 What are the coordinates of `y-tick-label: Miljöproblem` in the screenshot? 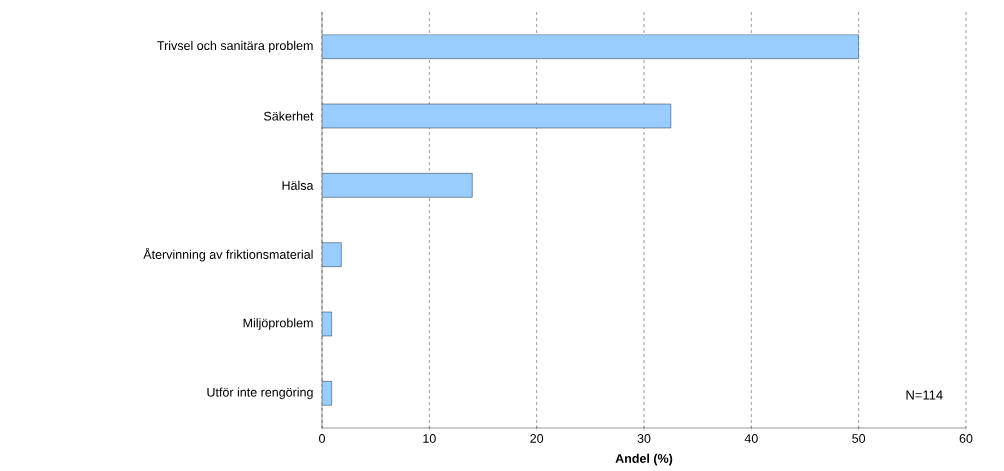 It's located at (278, 324).